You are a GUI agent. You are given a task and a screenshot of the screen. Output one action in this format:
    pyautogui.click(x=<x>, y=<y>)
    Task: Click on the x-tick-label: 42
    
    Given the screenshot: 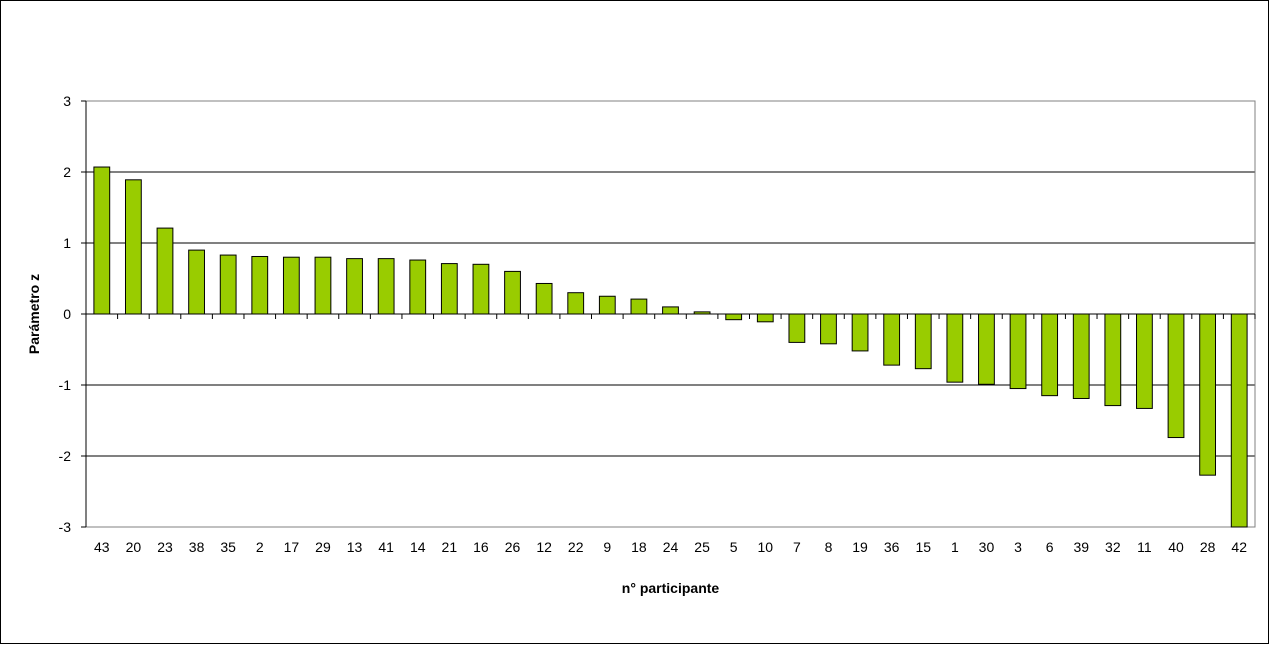 What is the action you would take?
    pyautogui.click(x=1239, y=547)
    